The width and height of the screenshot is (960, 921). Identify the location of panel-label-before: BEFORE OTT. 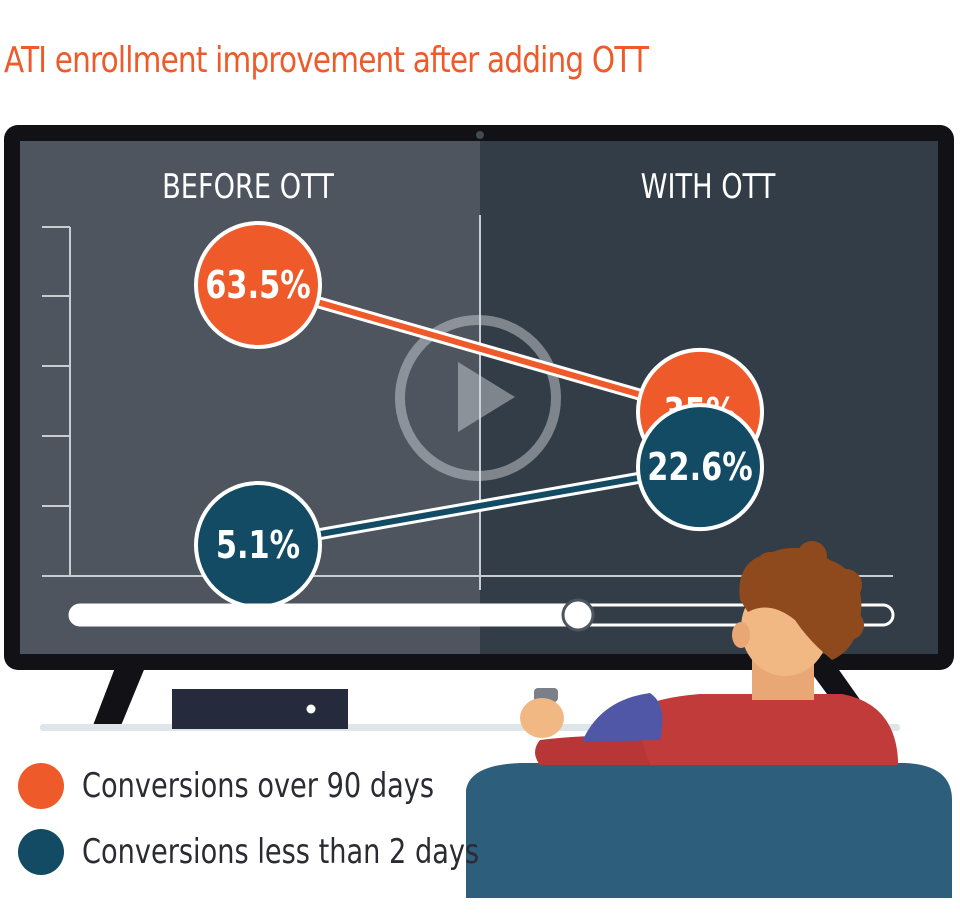
(248, 187).